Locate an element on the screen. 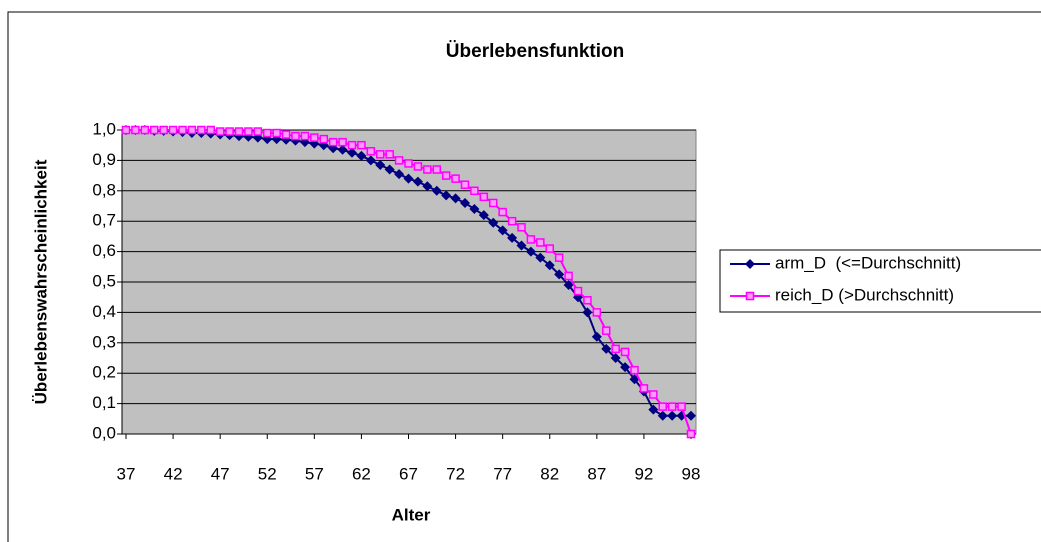 The image size is (1041, 542). legend-label: arm_D (<=Durchschnitt) is located at coordinates (868, 262).